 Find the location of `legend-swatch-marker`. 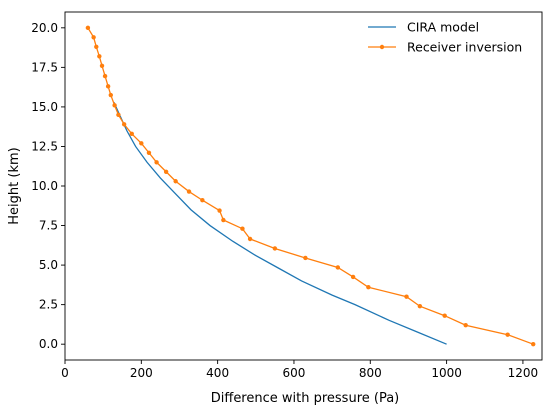

legend-swatch-marker is located at coordinates (382, 47).